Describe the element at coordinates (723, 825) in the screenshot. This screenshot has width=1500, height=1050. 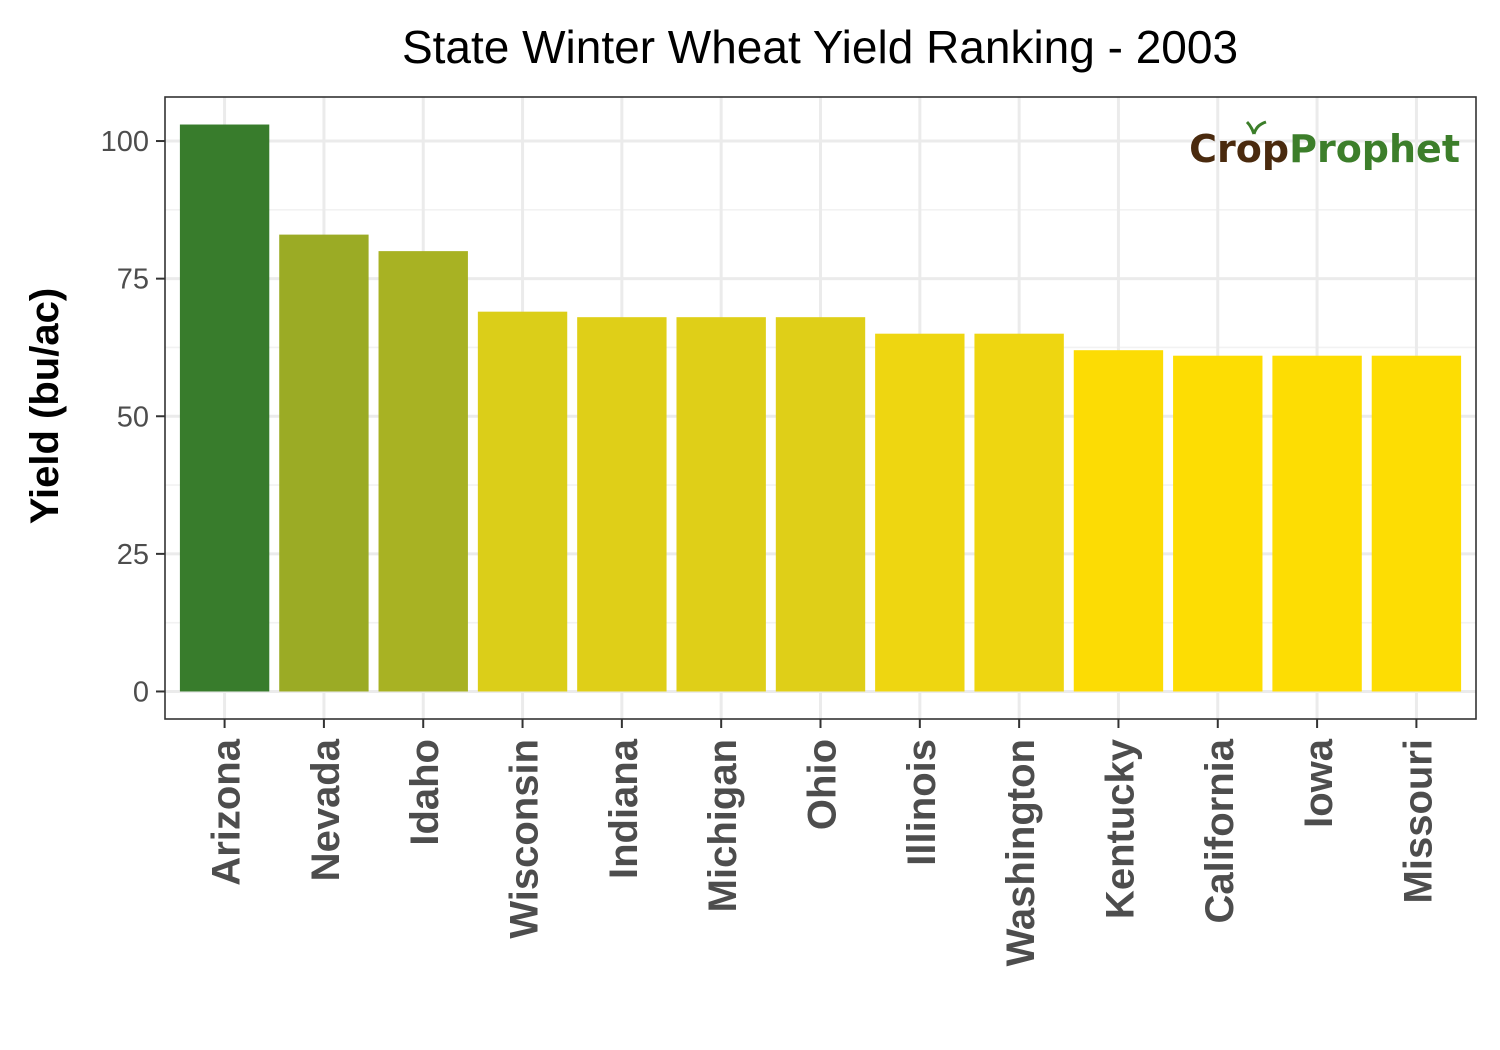
I see `x-tick-label: Michigan` at that location.